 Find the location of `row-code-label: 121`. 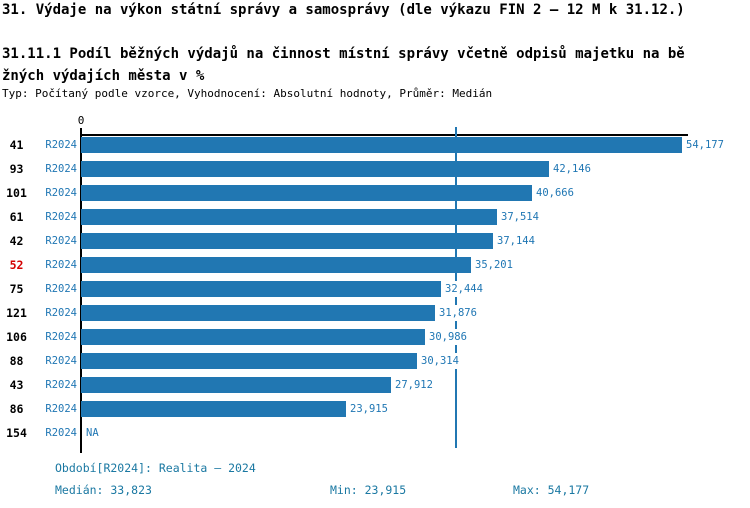

row-code-label: 121 is located at coordinates (16, 313).